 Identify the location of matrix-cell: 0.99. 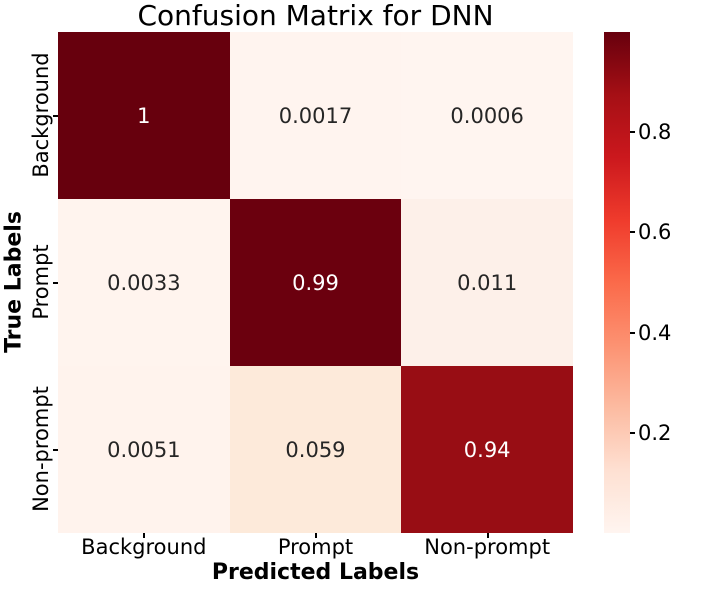
(315, 282).